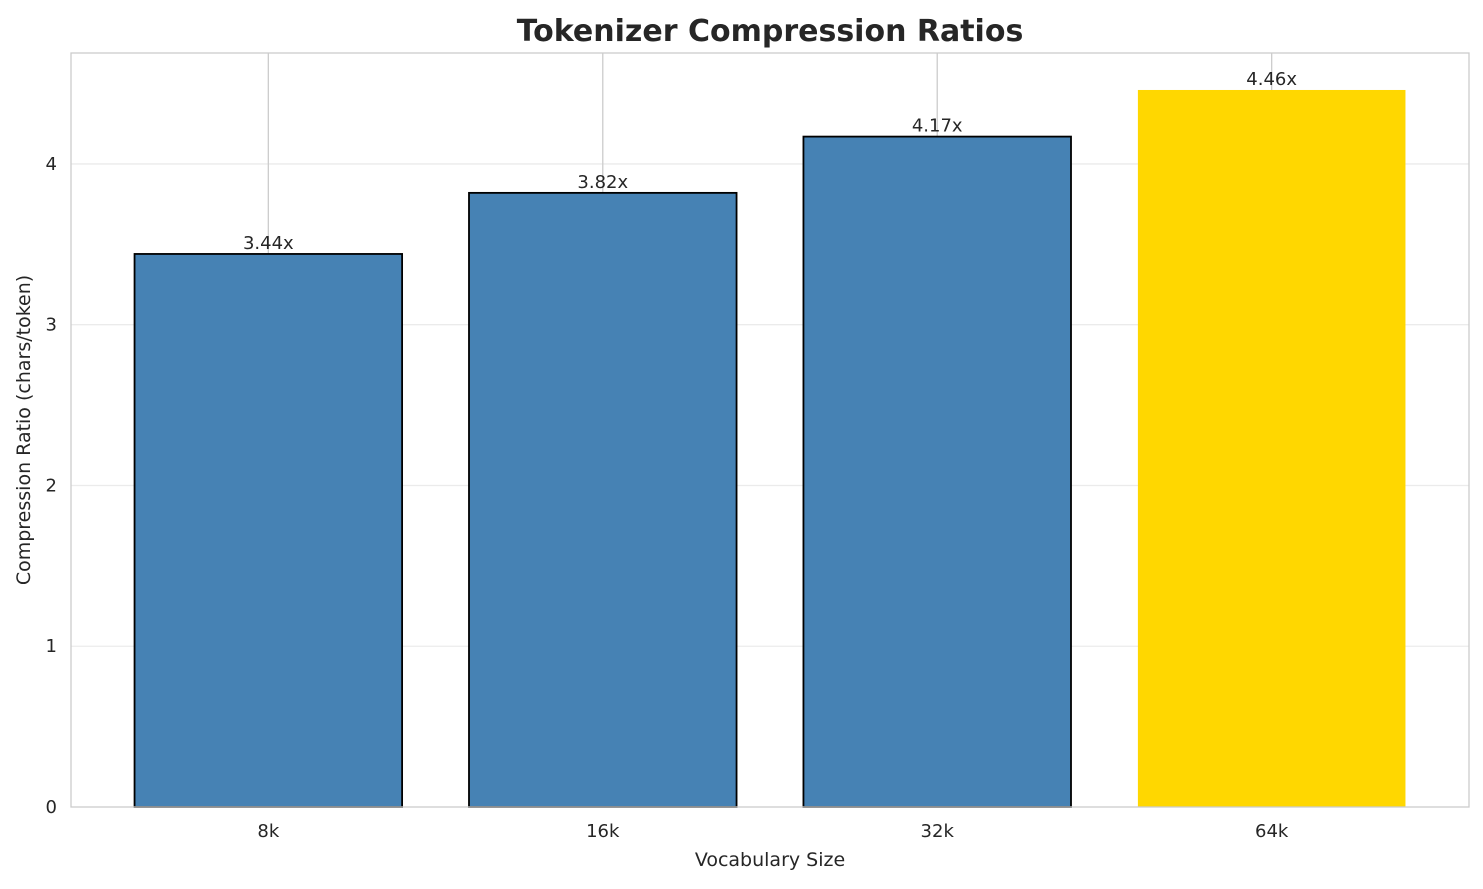 The width and height of the screenshot is (1483, 889). Describe the element at coordinates (1271, 448) in the screenshot. I see `bar-64k` at that location.